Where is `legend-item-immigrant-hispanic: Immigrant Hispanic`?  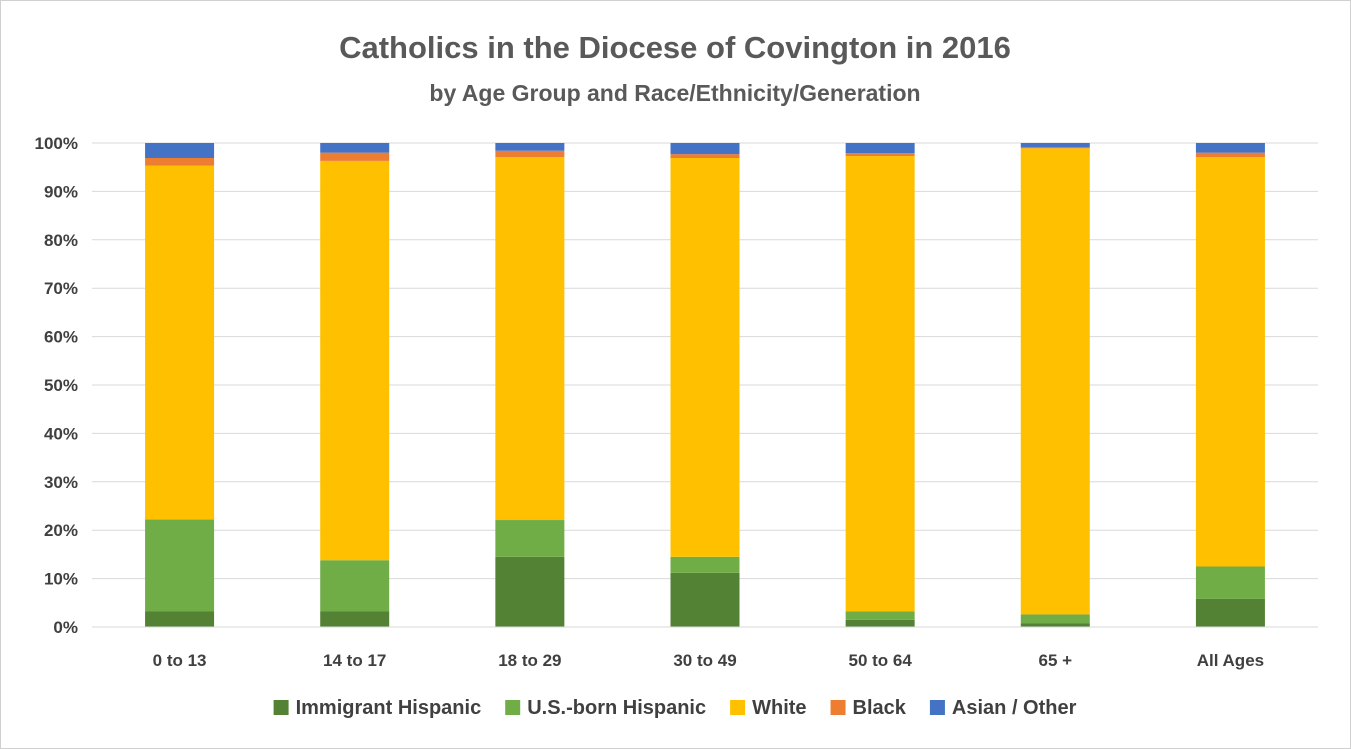 legend-item-immigrant-hispanic: Immigrant Hispanic is located at coordinates (377, 708).